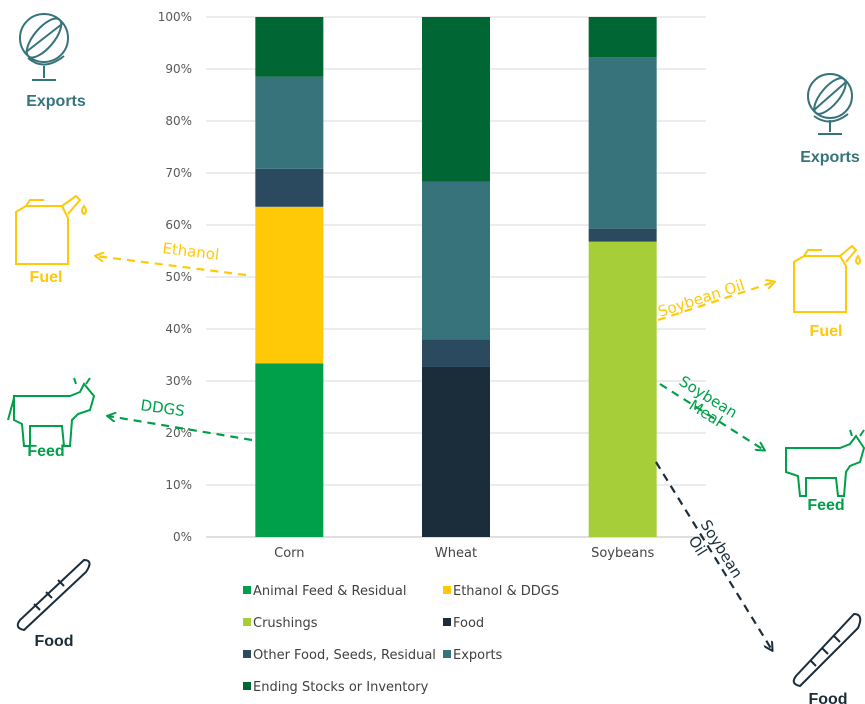  Describe the element at coordinates (171, 266) in the screenshot. I see `ethanol-flow-arrow` at that location.